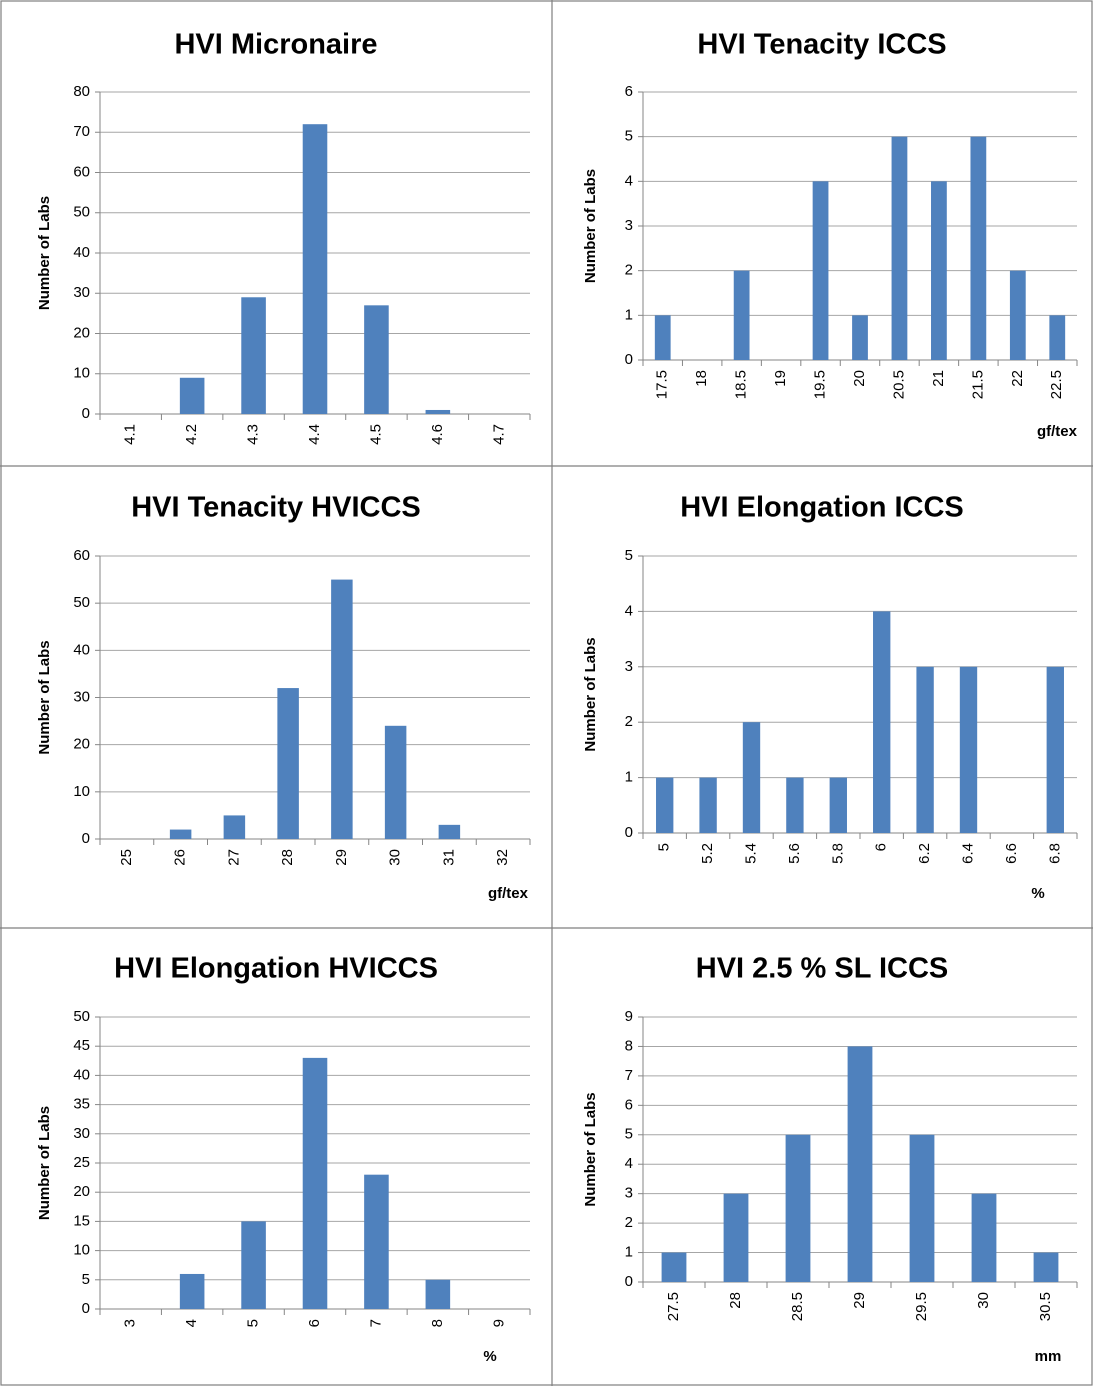  What do you see at coordinates (81, 1162) in the screenshot?
I see `y-tick-label: 25` at bounding box center [81, 1162].